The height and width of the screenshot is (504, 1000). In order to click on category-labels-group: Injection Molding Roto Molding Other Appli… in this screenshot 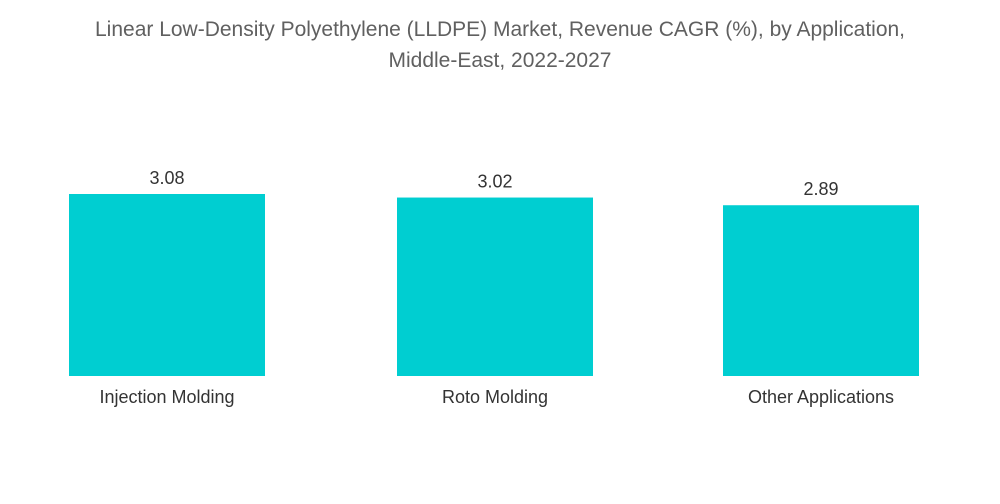, I will do `click(496, 397)`.